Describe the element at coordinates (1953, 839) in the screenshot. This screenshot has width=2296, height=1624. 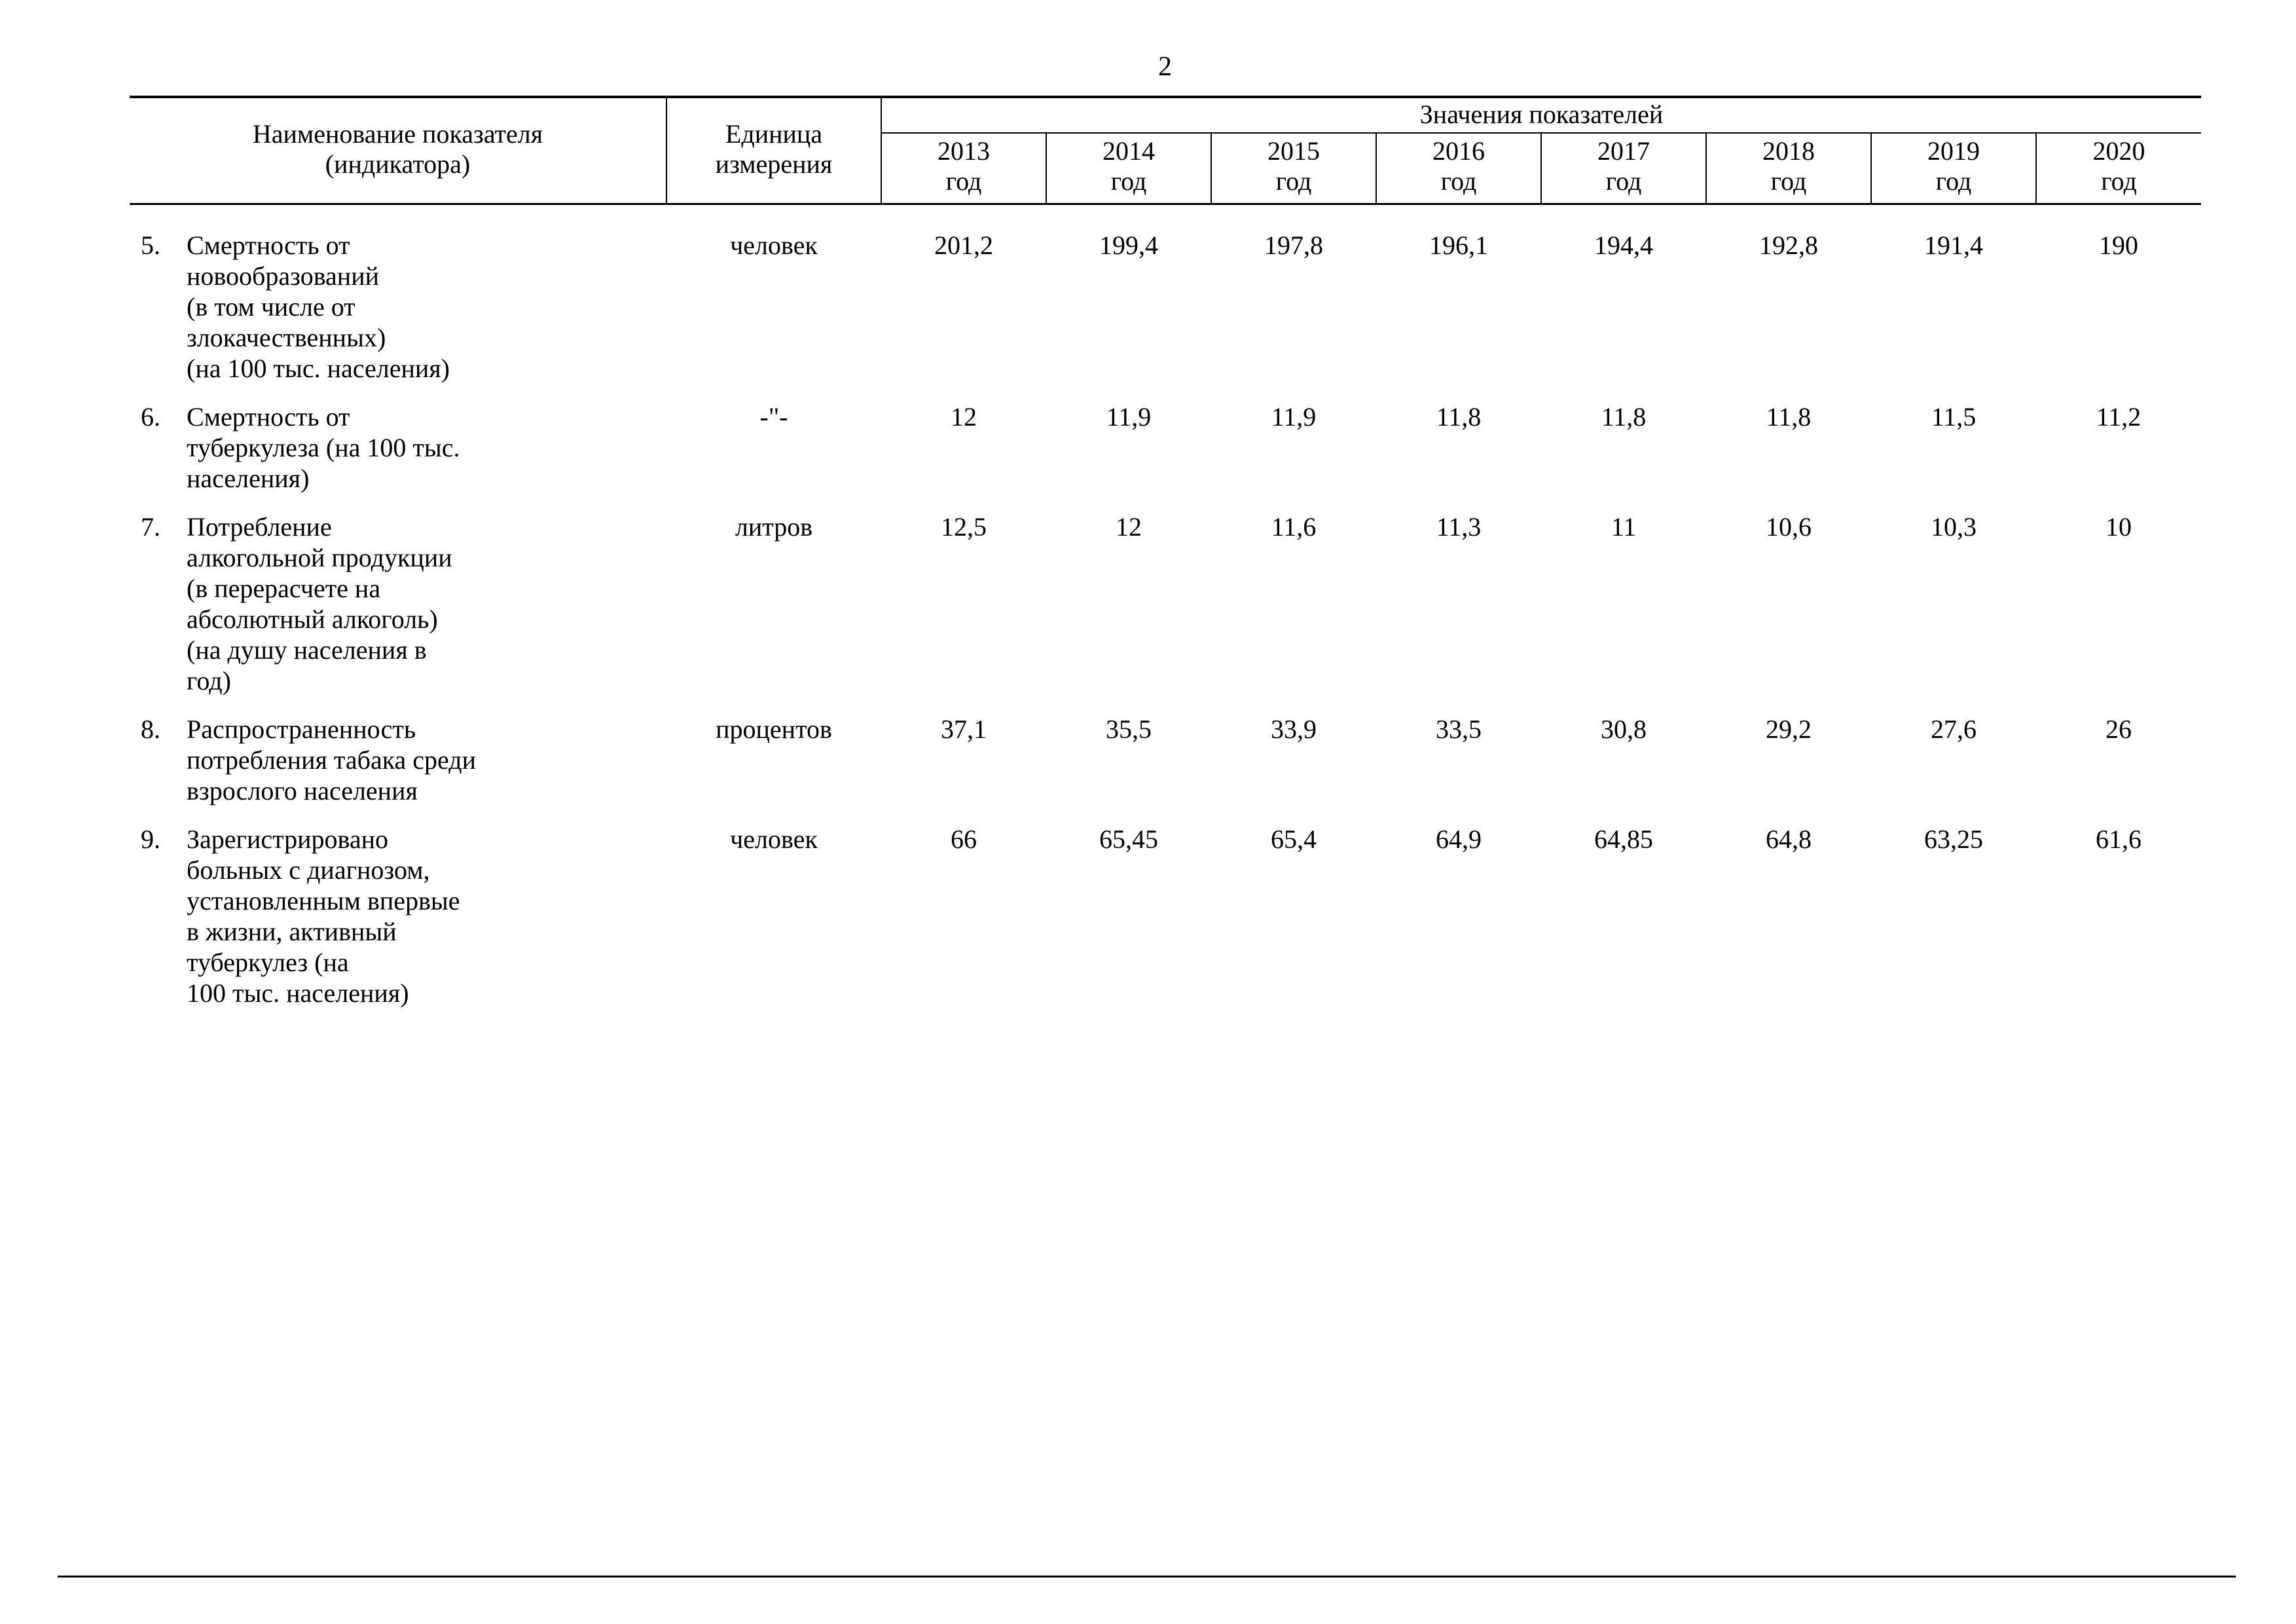
I see `value-cell: 63,25` at that location.